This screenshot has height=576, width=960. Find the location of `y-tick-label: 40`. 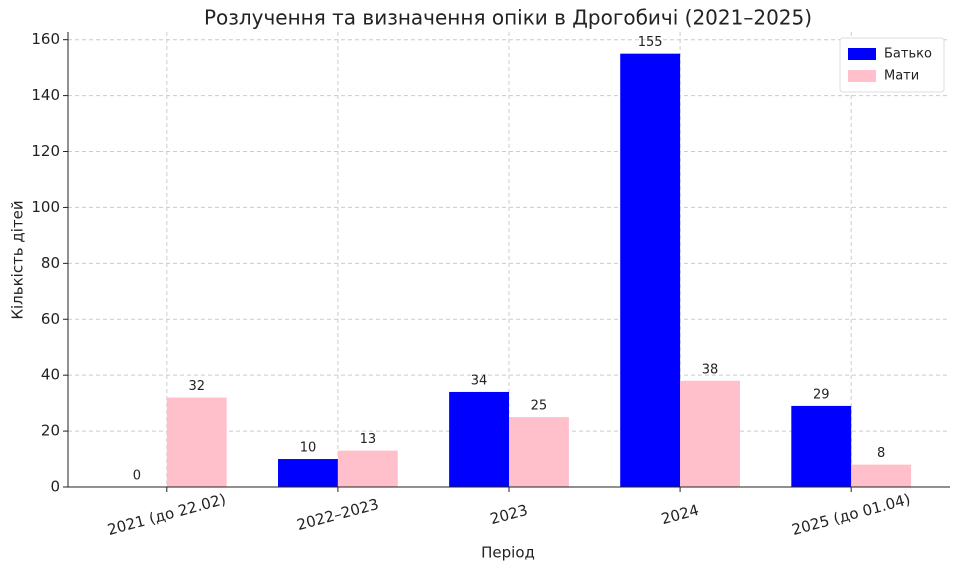

y-tick-label: 40 is located at coordinates (50, 375).